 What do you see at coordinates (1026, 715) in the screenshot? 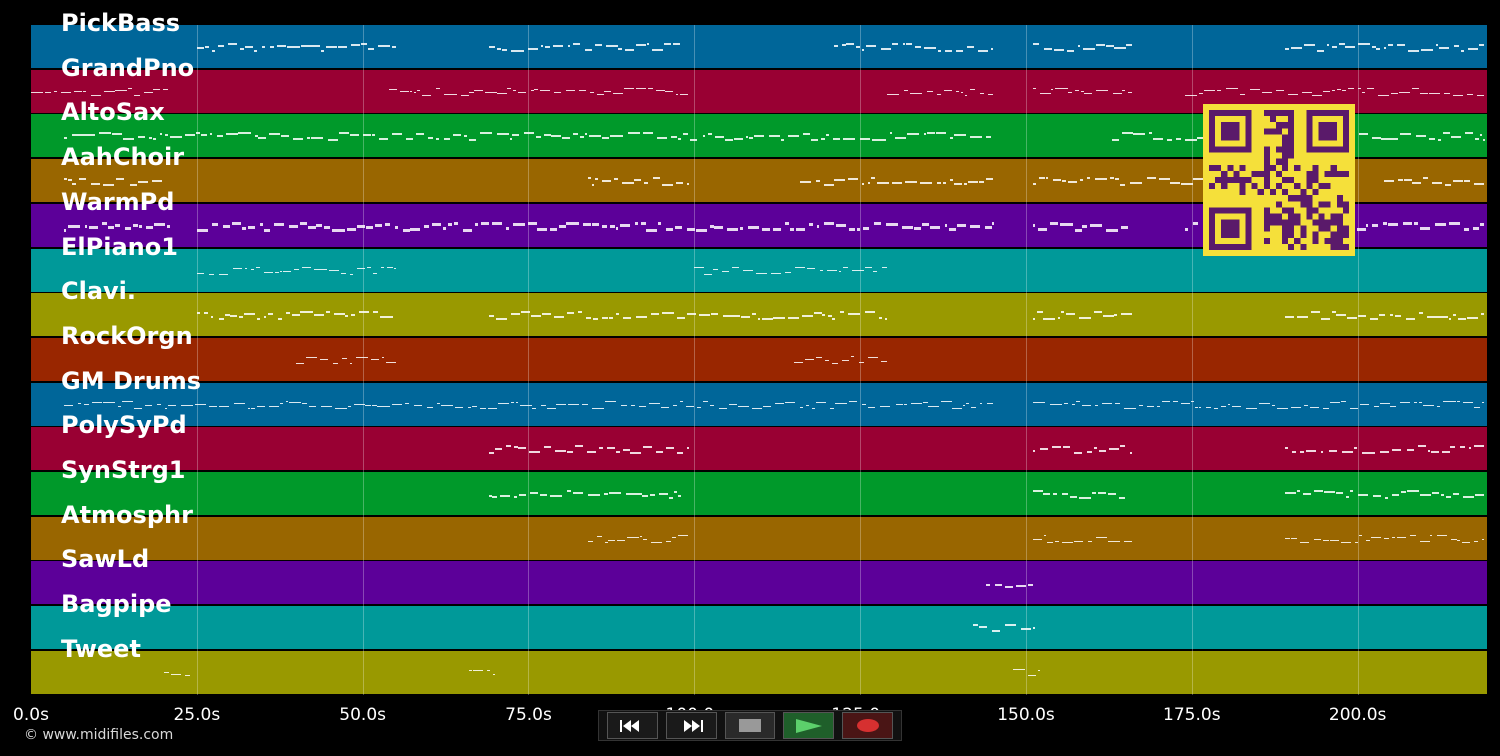
I see `time-tick-label: 150.0s` at bounding box center [1026, 715].